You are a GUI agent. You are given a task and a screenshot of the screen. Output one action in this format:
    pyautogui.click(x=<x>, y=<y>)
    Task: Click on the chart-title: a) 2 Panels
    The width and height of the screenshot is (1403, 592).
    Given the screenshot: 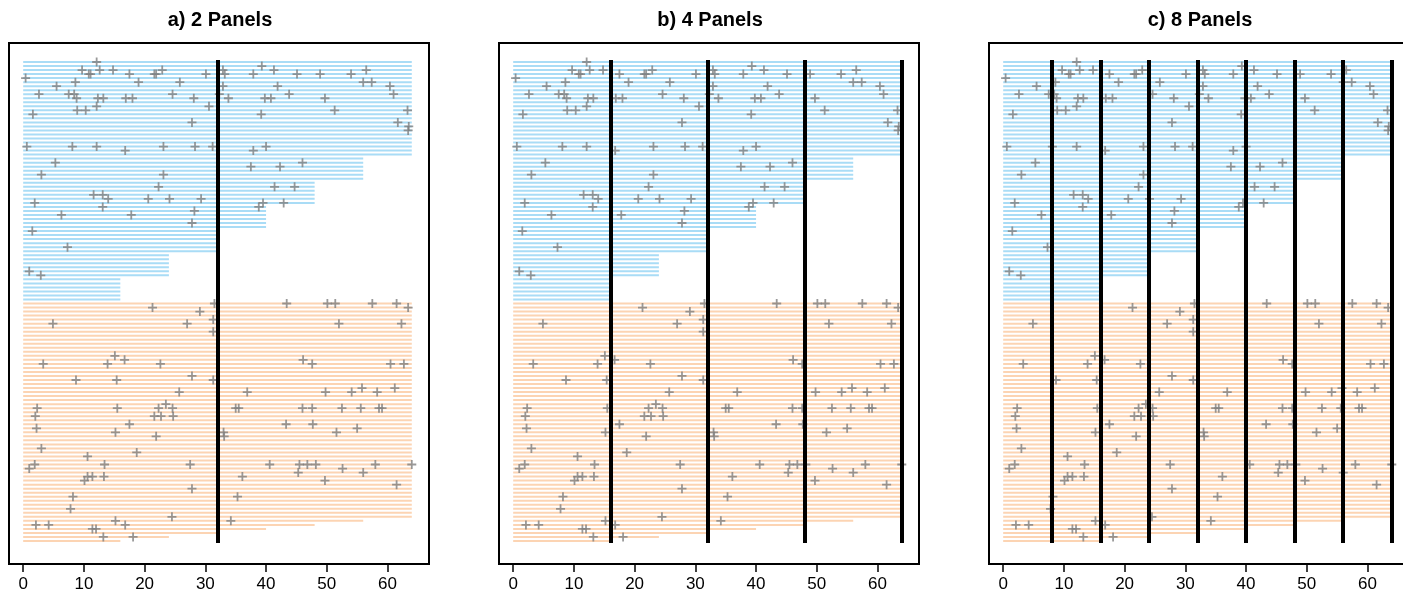 What is the action you would take?
    pyautogui.click(x=220, y=19)
    